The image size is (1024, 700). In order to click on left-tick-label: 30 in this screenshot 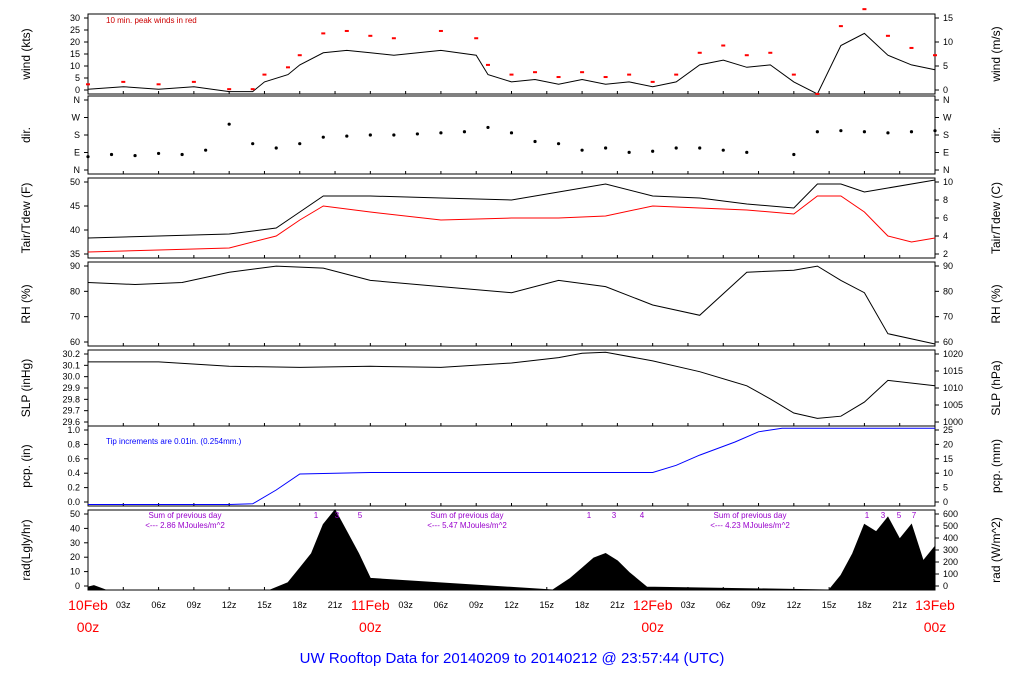, I will do `click(75, 543)`.